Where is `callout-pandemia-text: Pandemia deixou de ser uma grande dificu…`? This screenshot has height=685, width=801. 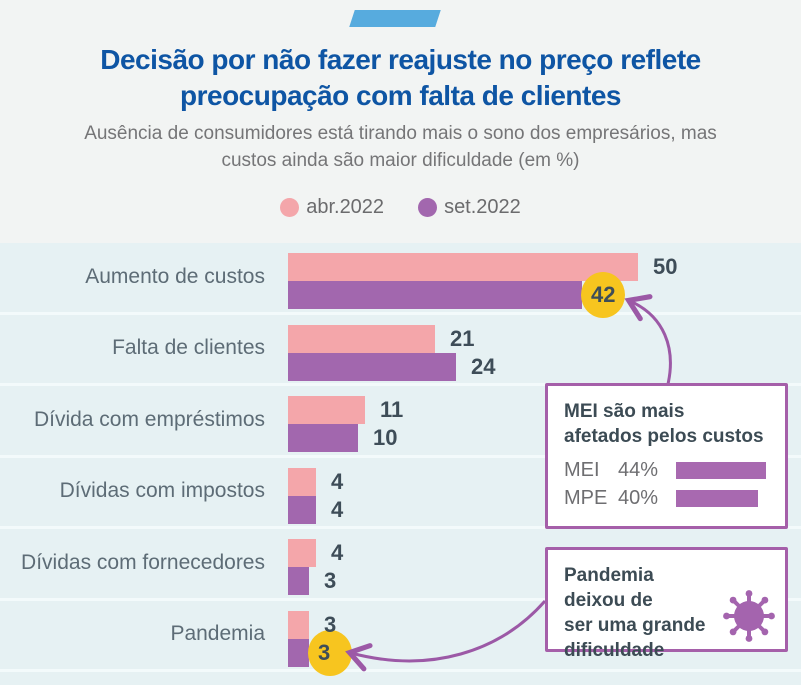 callout-pandemia-text: Pandemia deixou de ser uma grande dificu… is located at coordinates (639, 613).